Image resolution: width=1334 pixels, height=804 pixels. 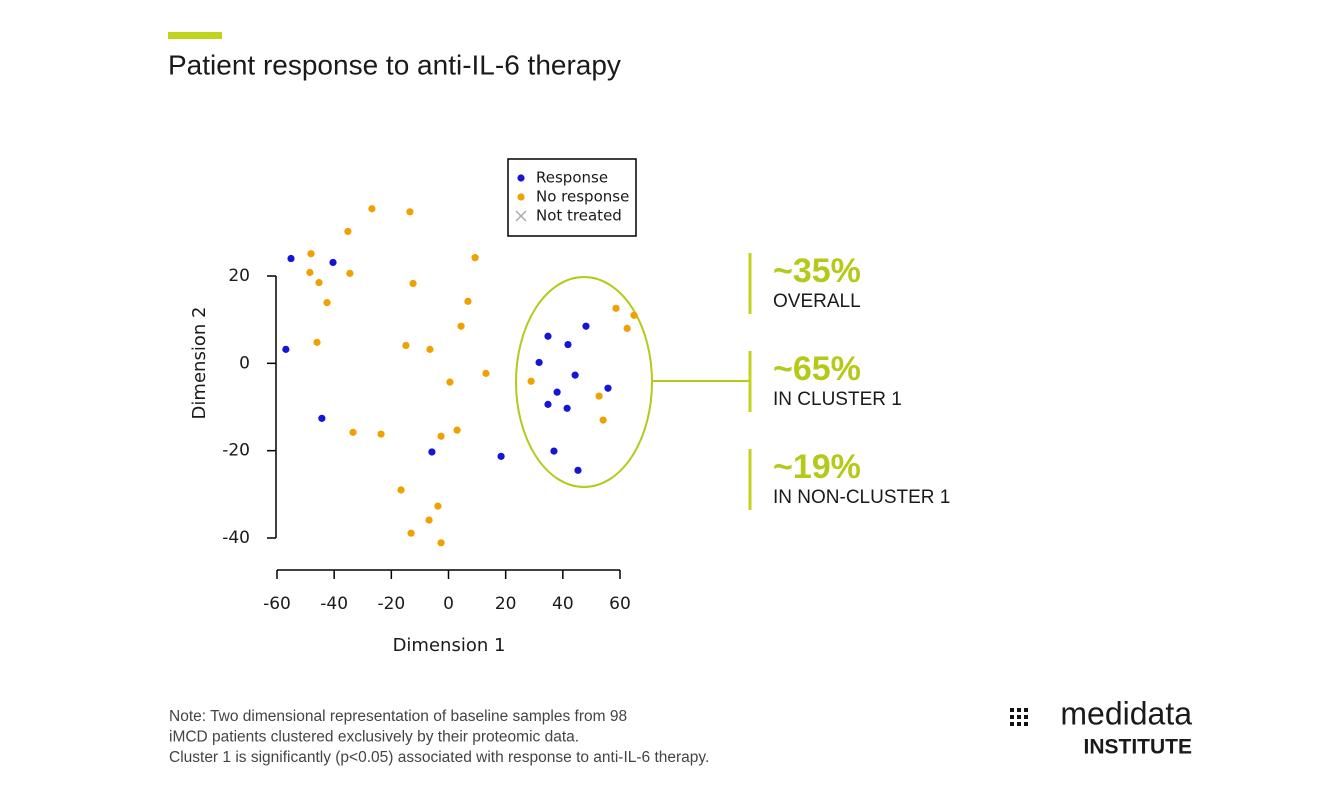 What do you see at coordinates (244, 363) in the screenshot?
I see `y-tick-label: 0` at bounding box center [244, 363].